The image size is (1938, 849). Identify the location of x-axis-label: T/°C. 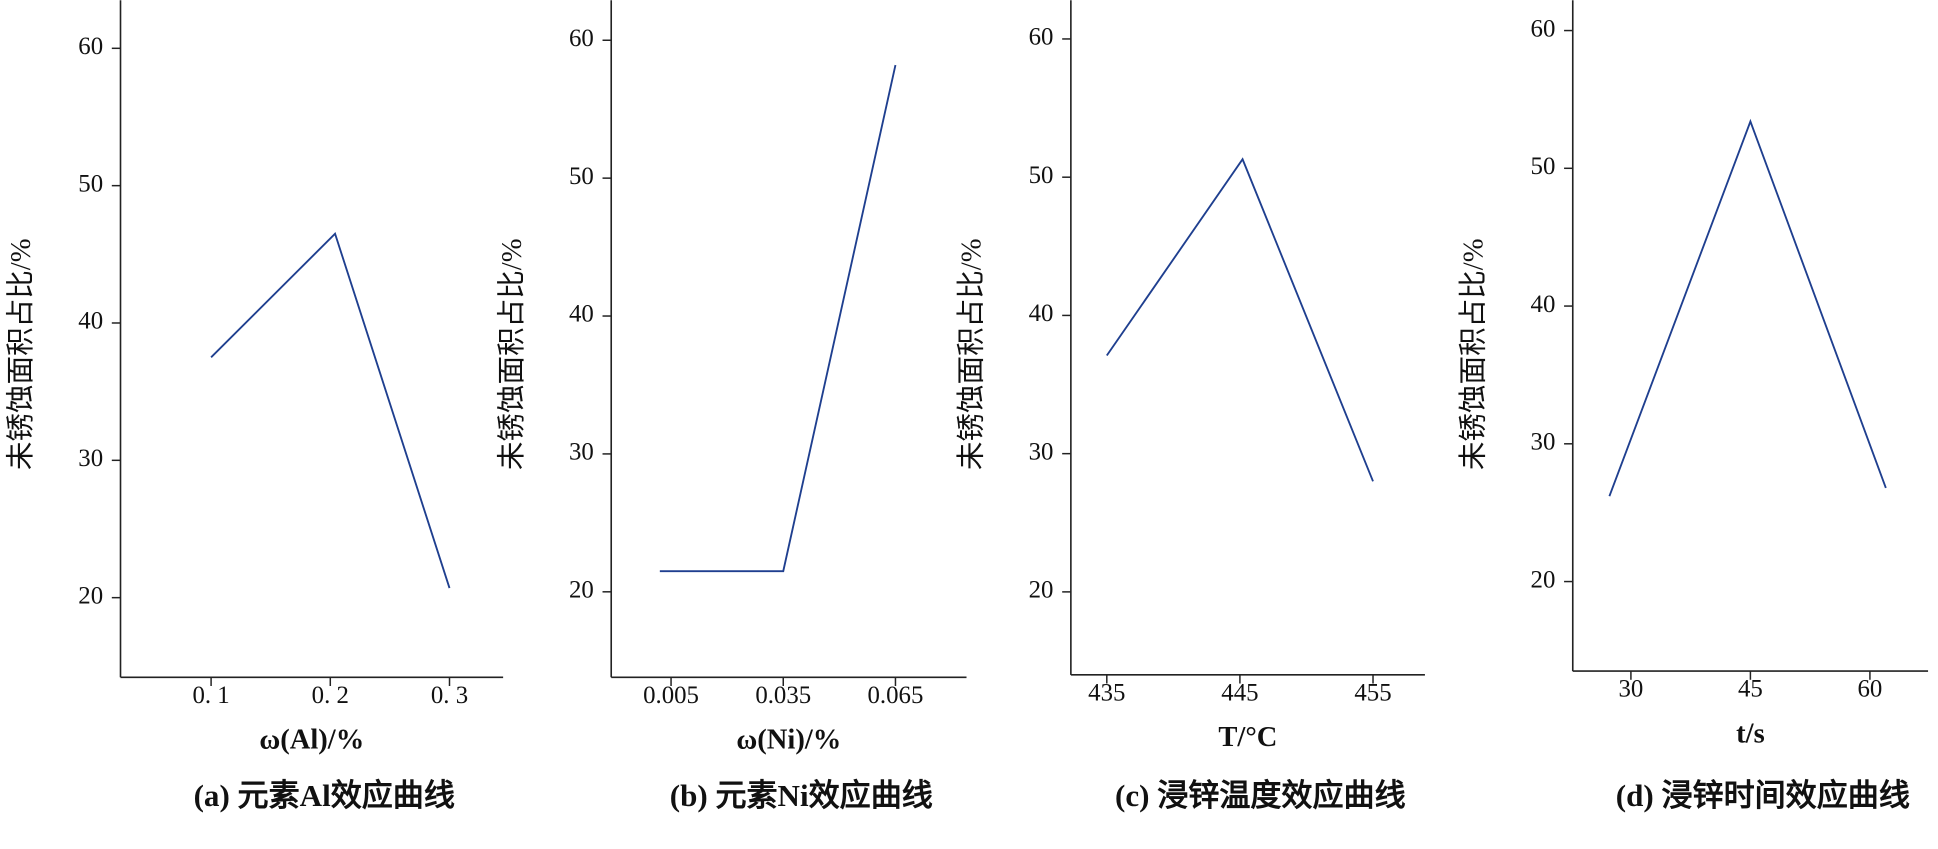
(1247, 737).